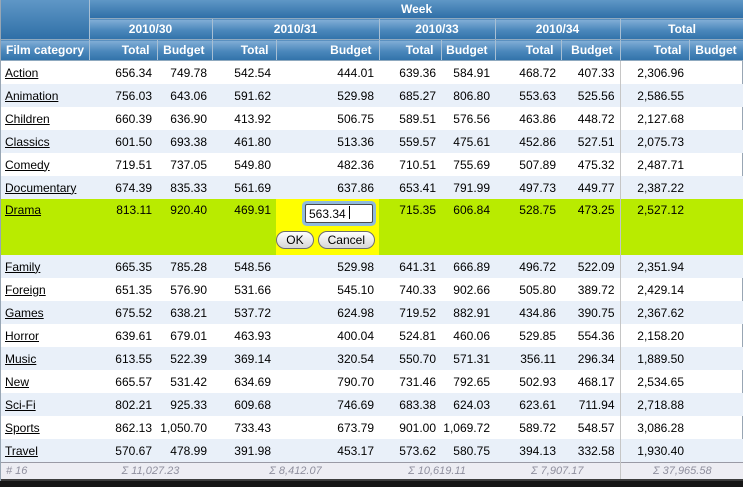 This screenshot has width=743, height=487. What do you see at coordinates (327, 187) in the screenshot?
I see `value-cell: 637.86` at bounding box center [327, 187].